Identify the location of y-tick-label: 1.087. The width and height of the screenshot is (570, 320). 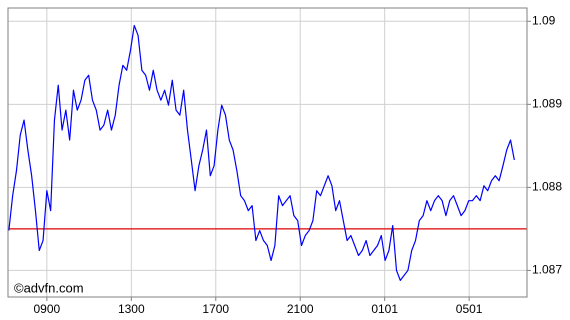
(547, 270).